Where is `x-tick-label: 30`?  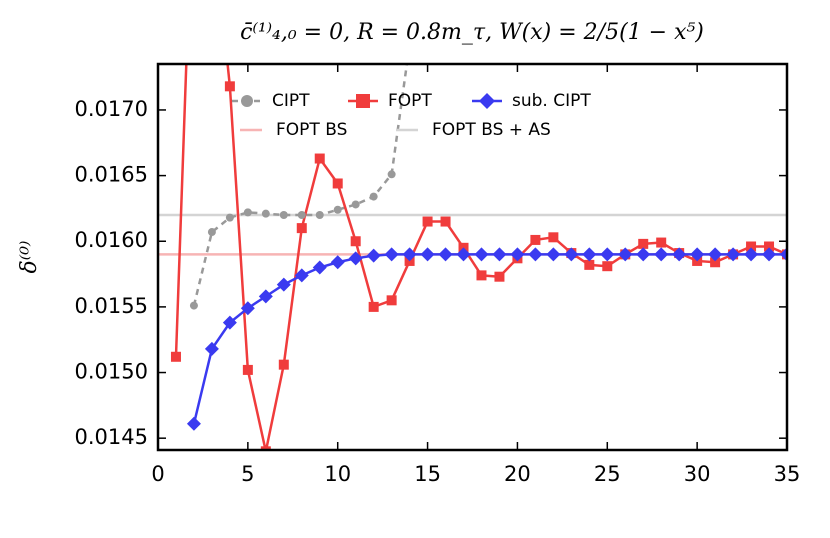 x-tick-label: 30 is located at coordinates (697, 474).